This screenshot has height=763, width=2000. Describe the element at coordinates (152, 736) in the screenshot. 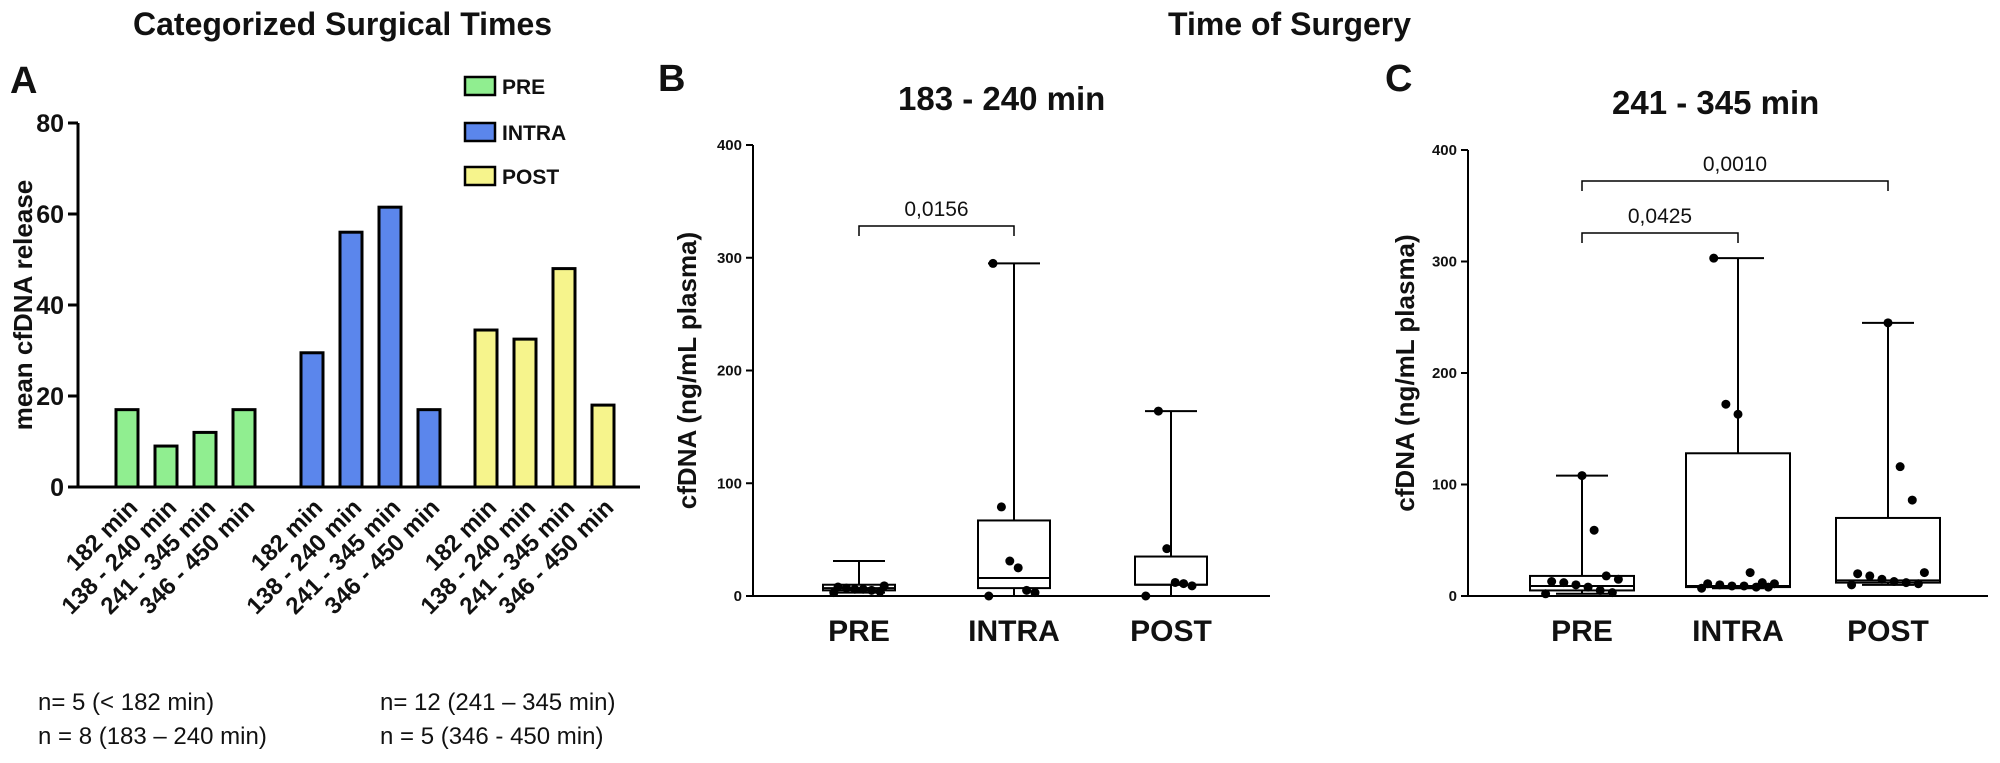

I see `sample-count-note: n = 8 (183 – 240 min)` at that location.